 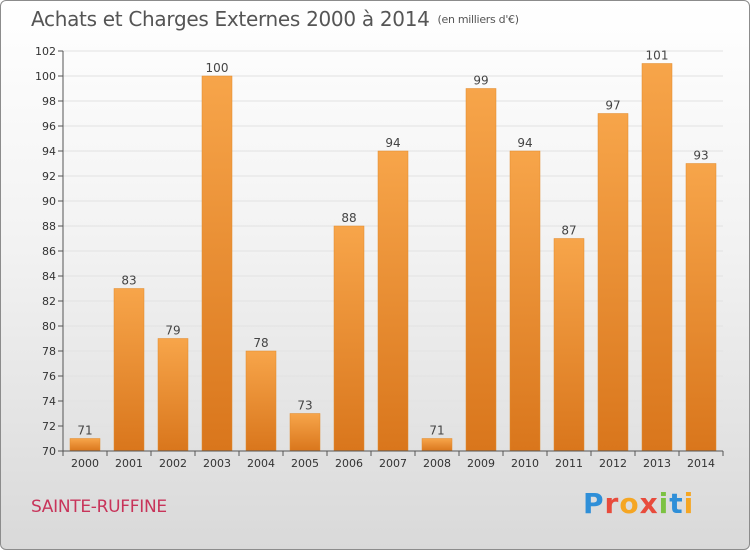 What do you see at coordinates (99, 507) in the screenshot?
I see `commune-name: SAINTE-RUFFINE` at bounding box center [99, 507].